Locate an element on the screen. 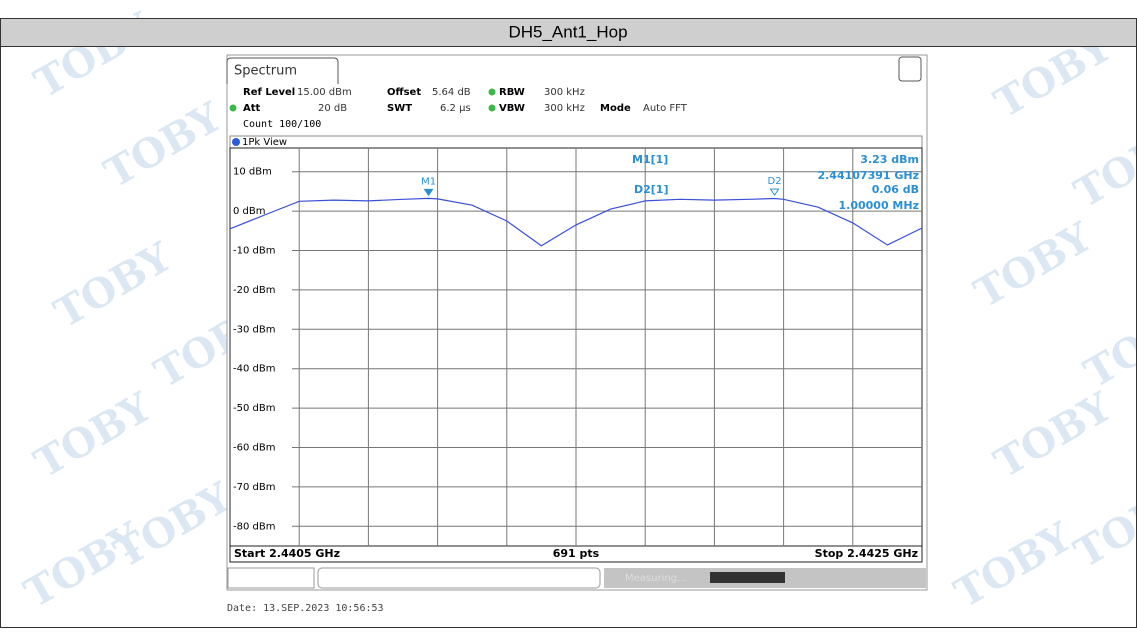  setting-name: VBW is located at coordinates (512, 108).